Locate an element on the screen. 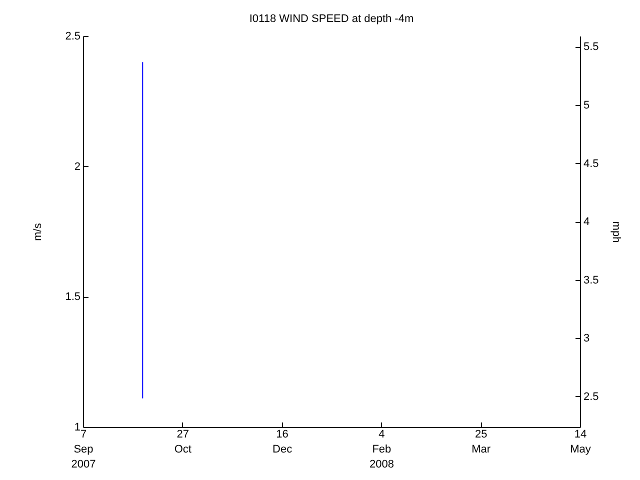 This screenshot has width=640, height=480. x-tick-label: 16 Dec is located at coordinates (282, 442).